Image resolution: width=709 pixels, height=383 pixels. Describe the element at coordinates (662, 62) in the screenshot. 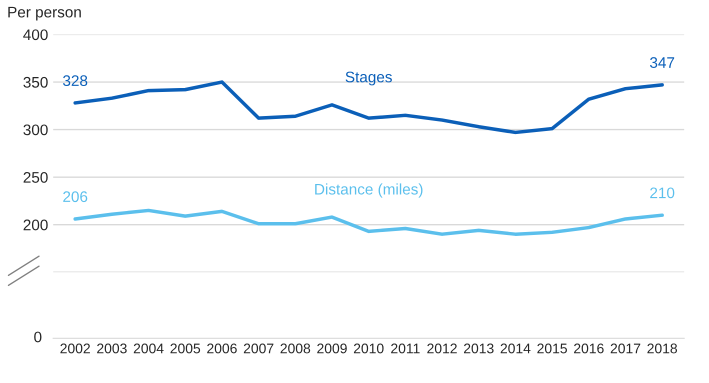

I see `data-label: 347` at that location.